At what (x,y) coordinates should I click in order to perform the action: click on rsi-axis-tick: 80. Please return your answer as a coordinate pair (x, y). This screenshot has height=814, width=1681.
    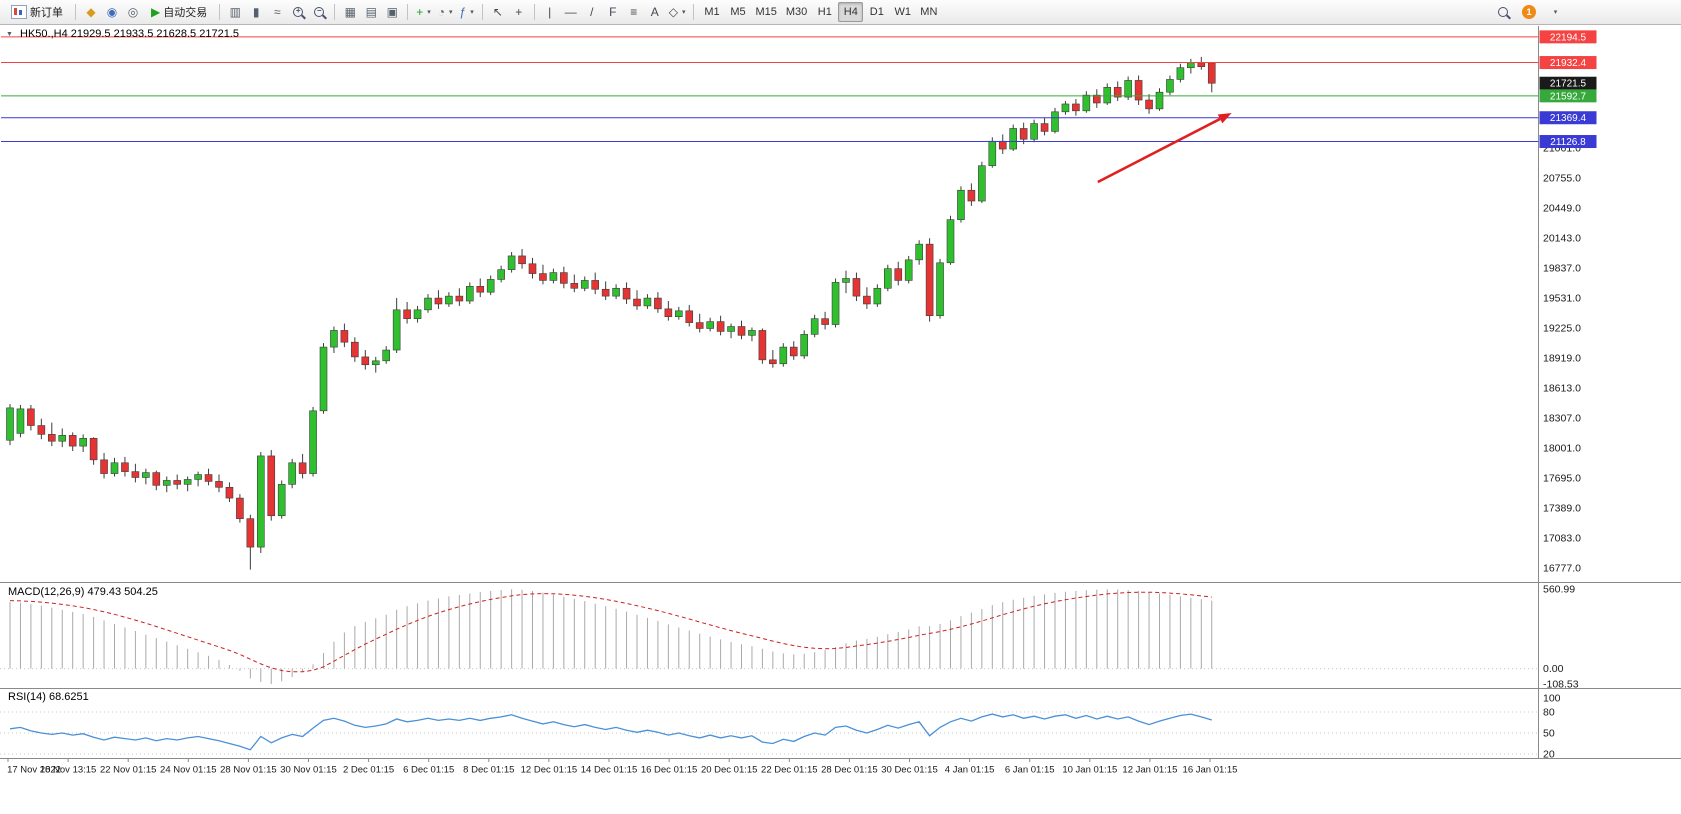
    Looking at the image, I should click on (1549, 713).